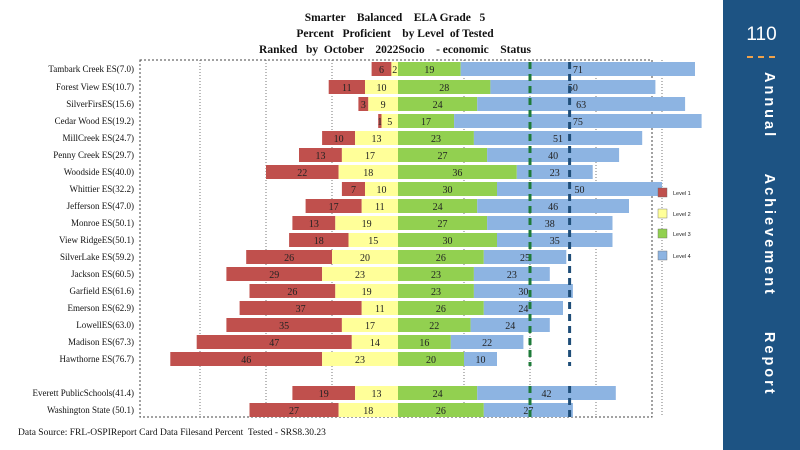 Image resolution: width=800 pixels, height=450 pixels. I want to click on data-label-l4: 46, so click(553, 207).